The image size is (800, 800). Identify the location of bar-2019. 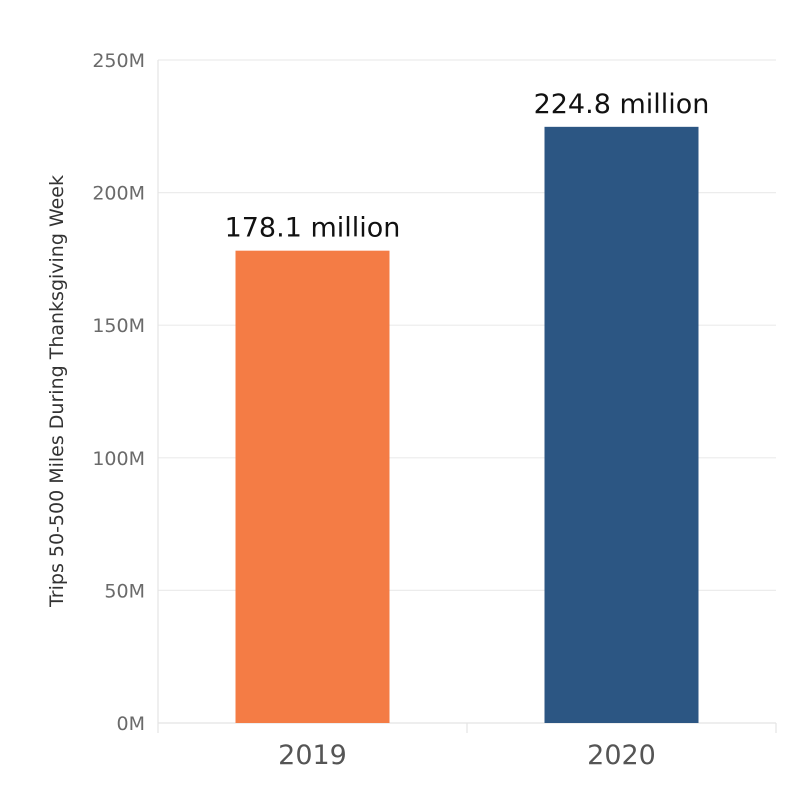
(312, 486).